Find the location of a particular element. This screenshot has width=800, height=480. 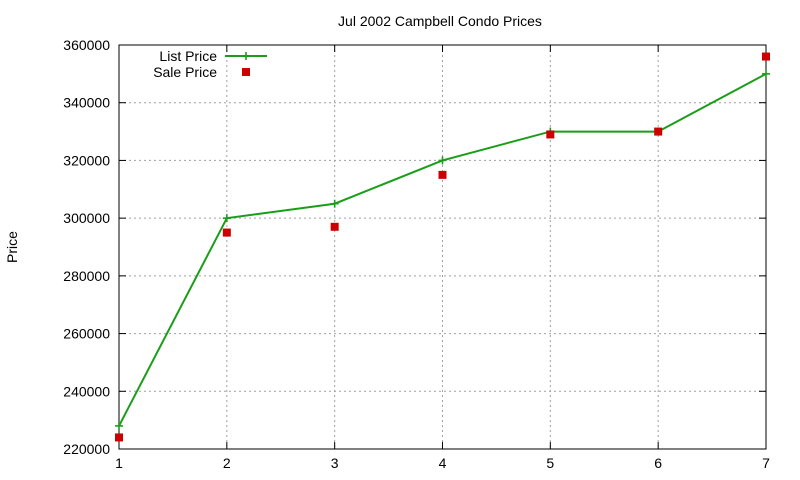

x-tick-label: 3 is located at coordinates (335, 463).